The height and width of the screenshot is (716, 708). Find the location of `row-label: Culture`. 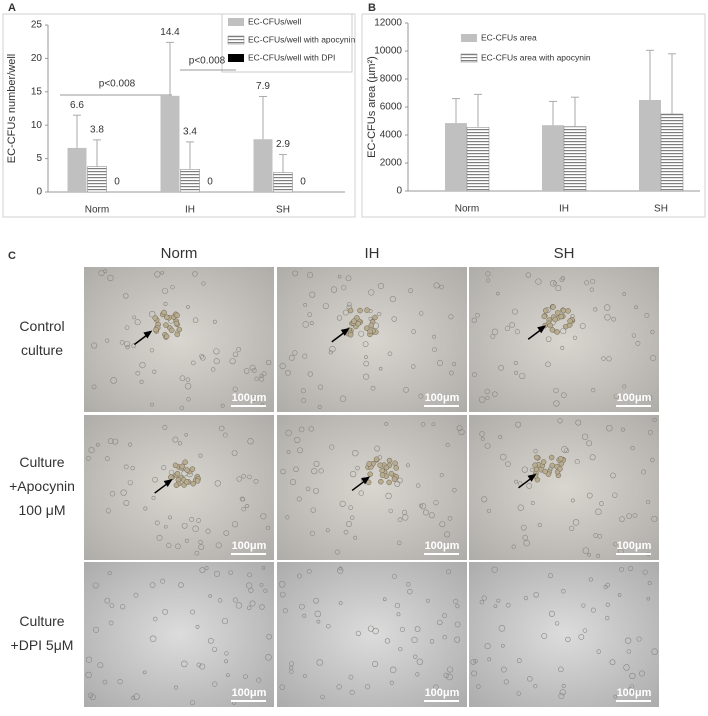

row-label: Culture is located at coordinates (41, 462).